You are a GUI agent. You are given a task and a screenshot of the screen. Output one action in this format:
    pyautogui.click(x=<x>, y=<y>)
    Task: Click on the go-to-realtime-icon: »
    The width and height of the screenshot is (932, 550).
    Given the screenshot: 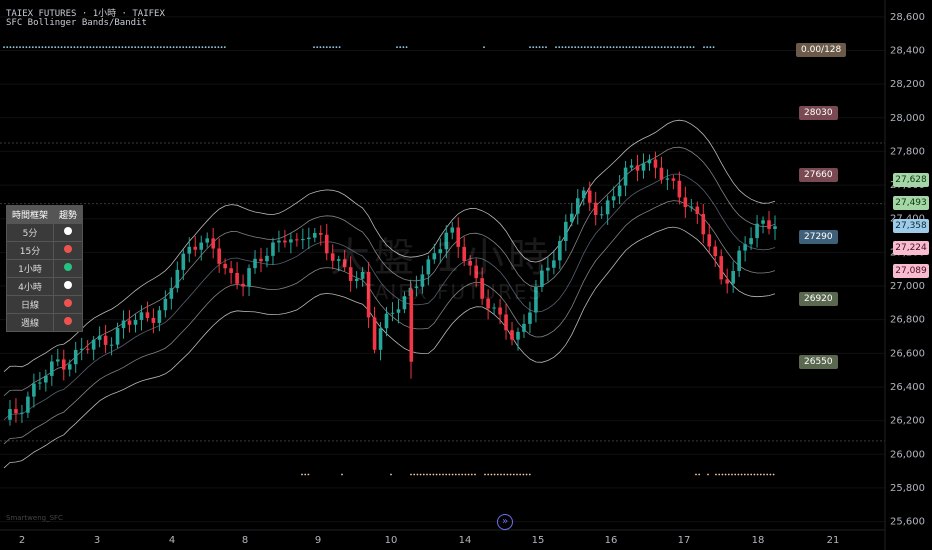 What is the action you would take?
    pyautogui.click(x=505, y=522)
    